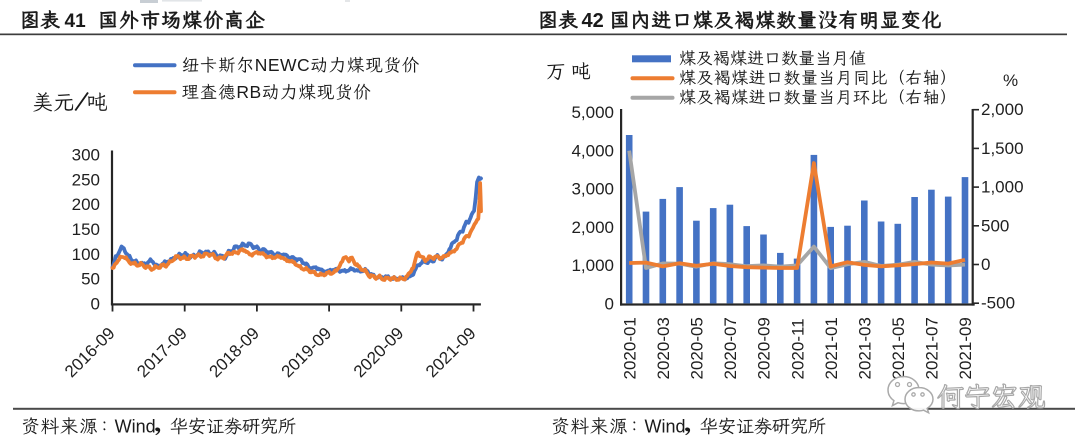 This screenshot has width=1080, height=443. I want to click on svg-text: 41, so click(76, 21).